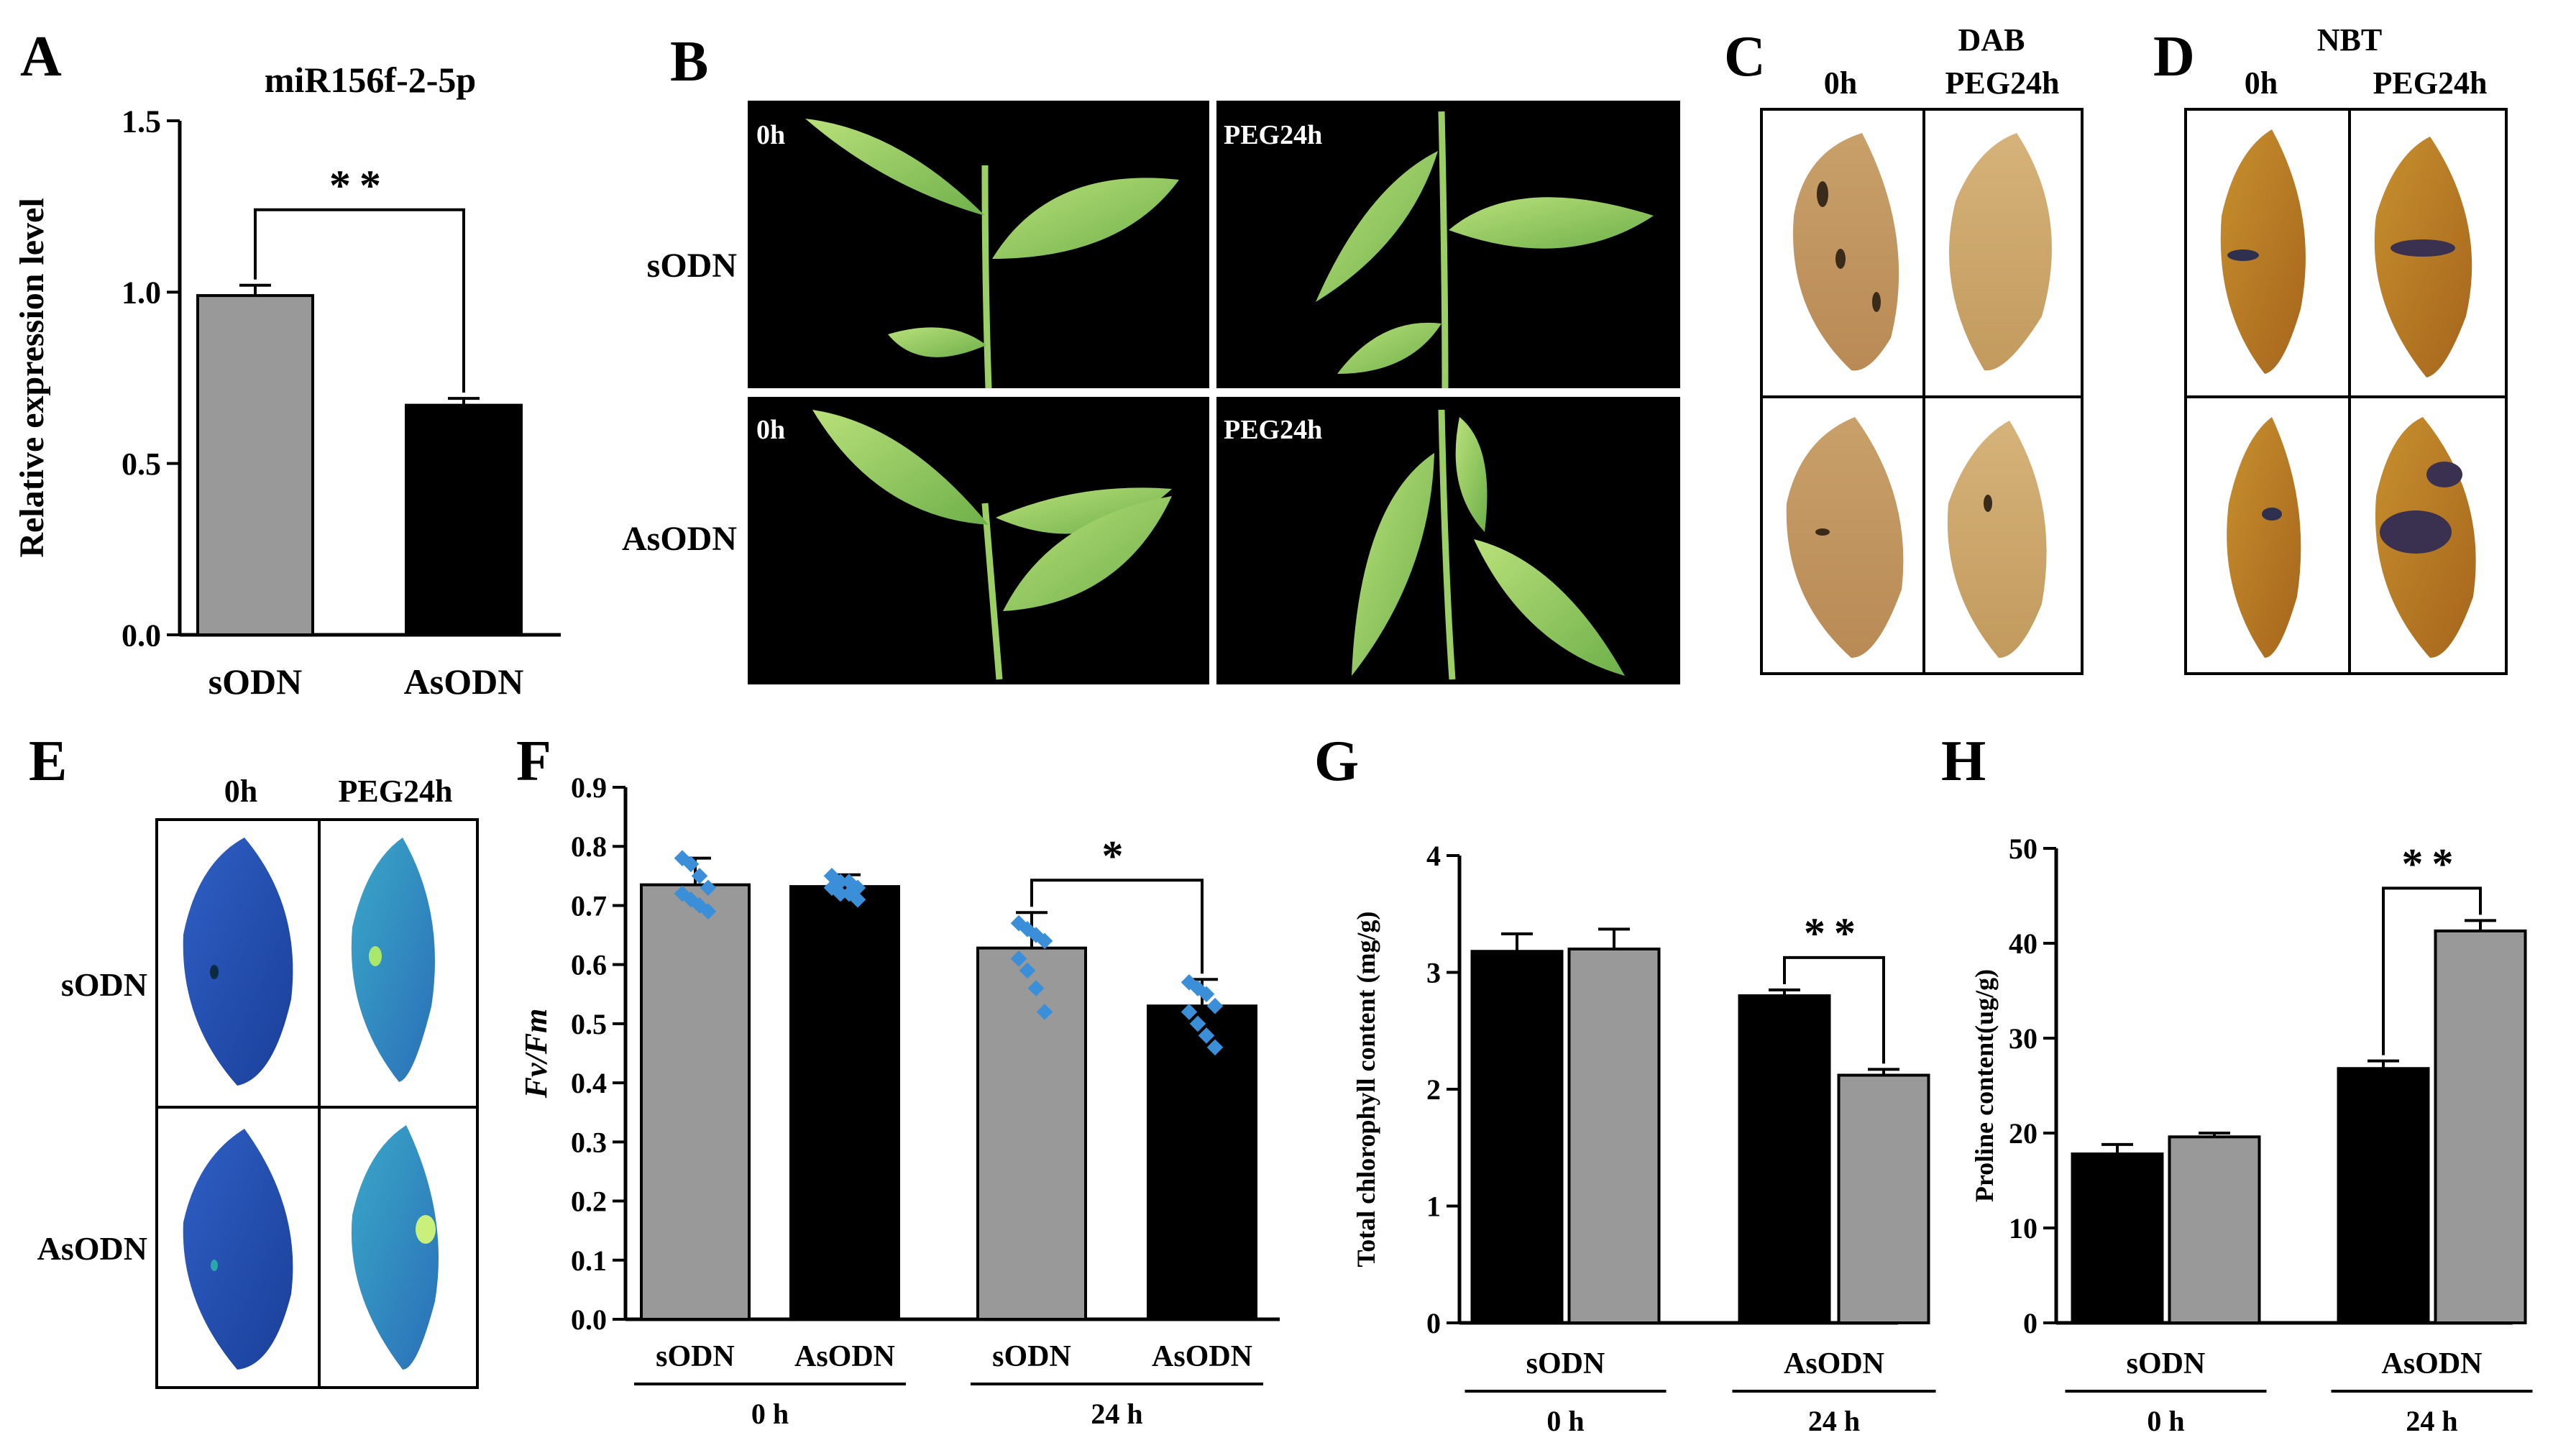 The height and width of the screenshot is (1453, 2576). What do you see at coordinates (2346, 391) in the screenshot?
I see `d-frame` at bounding box center [2346, 391].